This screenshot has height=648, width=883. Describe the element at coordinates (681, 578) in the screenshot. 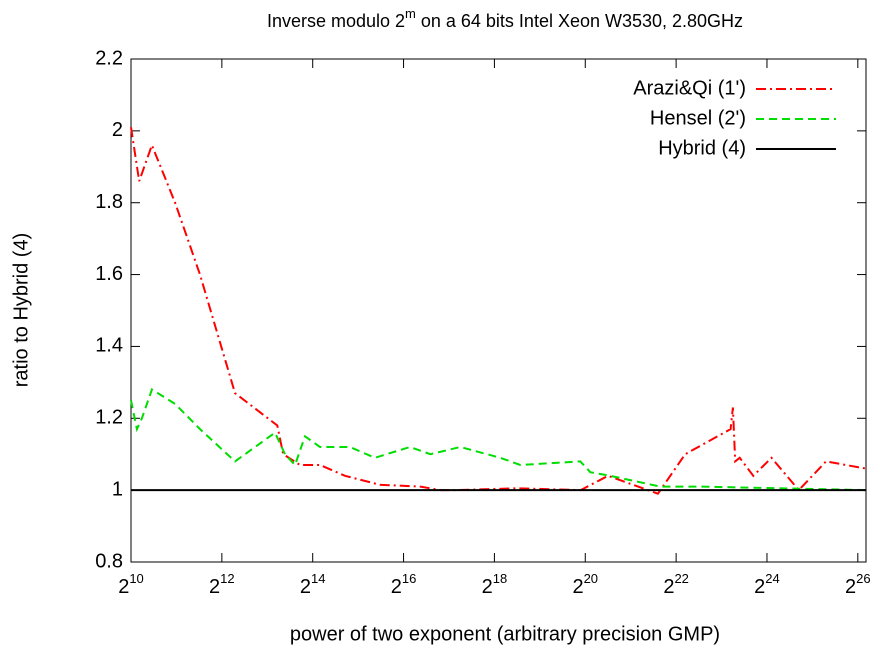

I see `x-tick-exponent: 22` at that location.